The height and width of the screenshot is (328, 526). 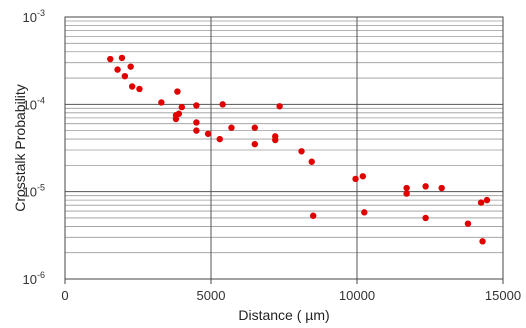 I want to click on y-tick-label: 10⁻³, so click(x=34, y=16).